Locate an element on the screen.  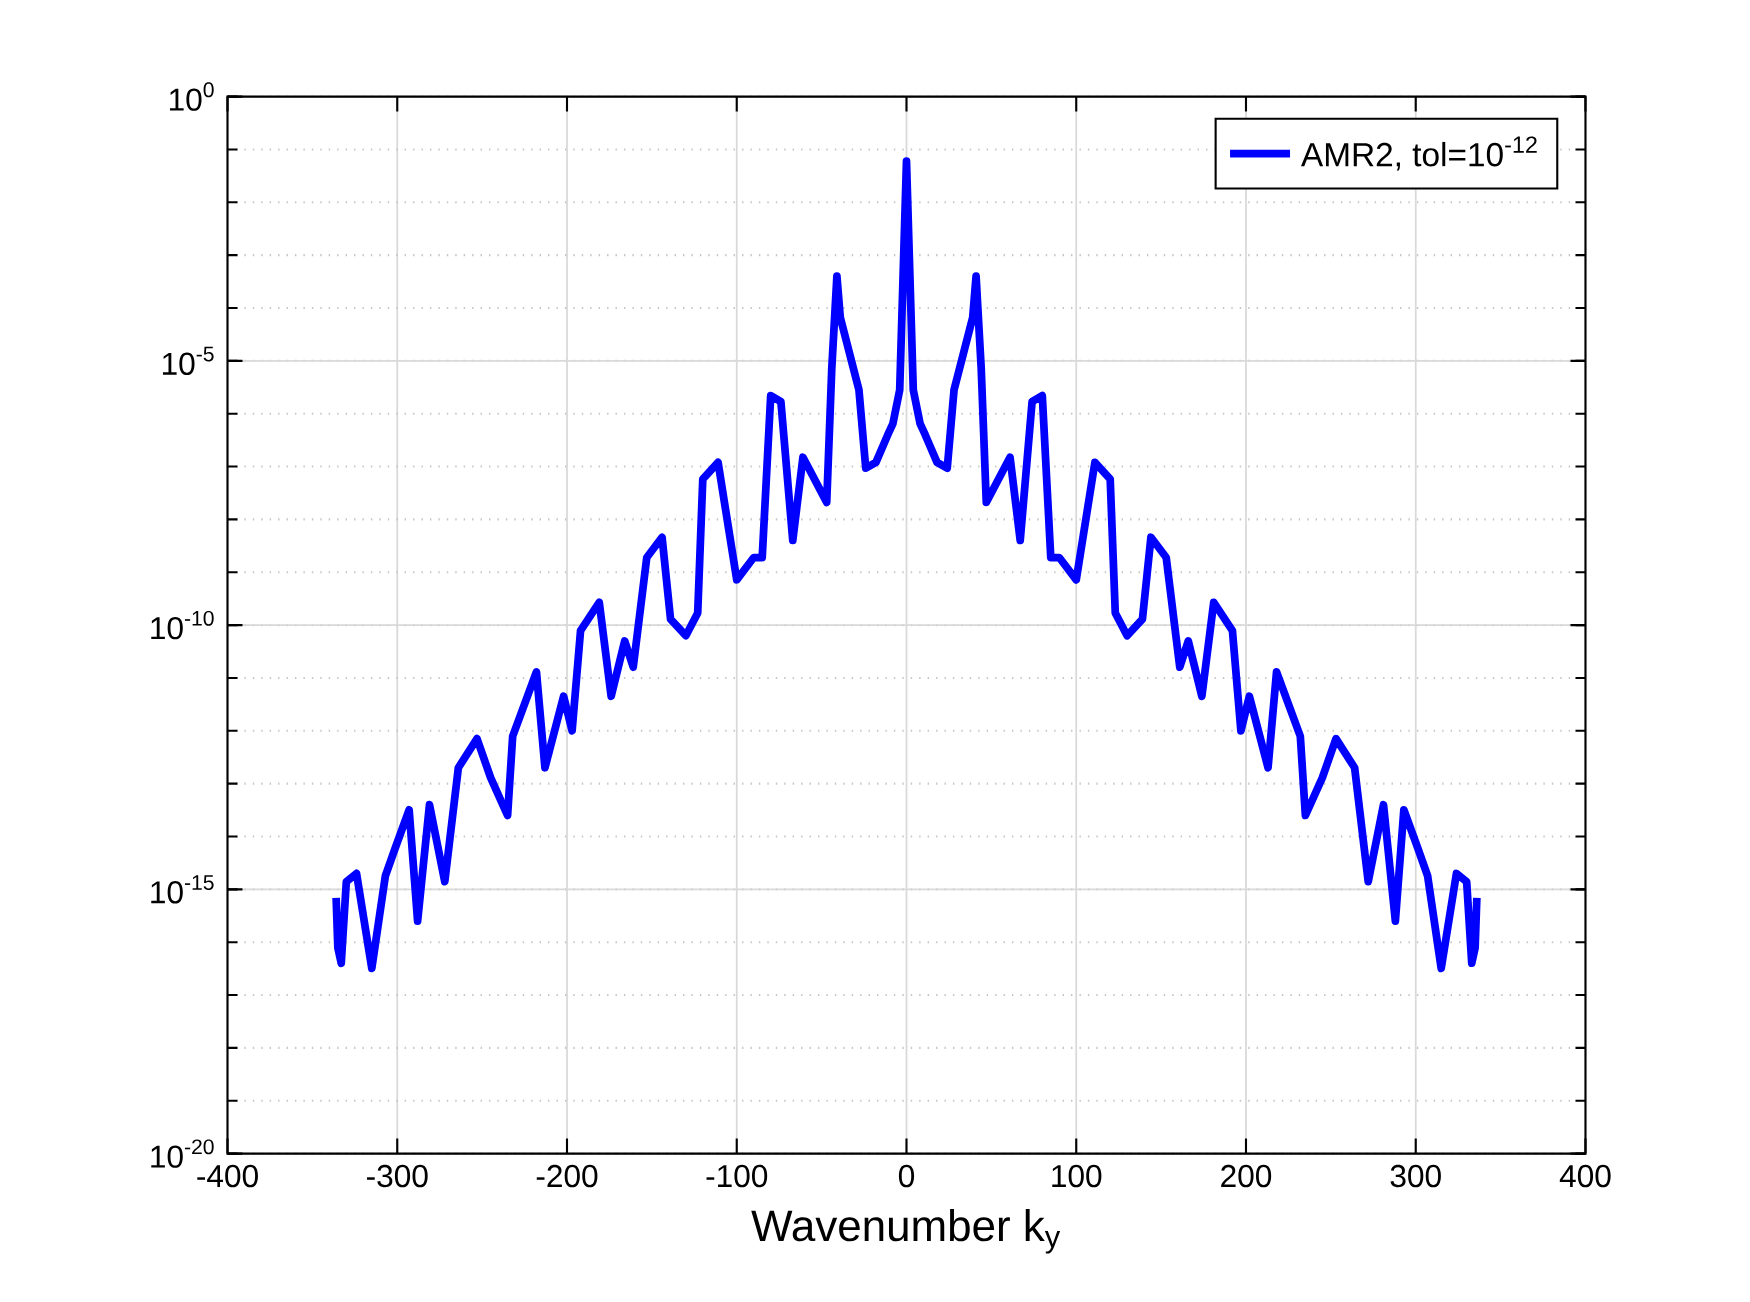
x-tick-label: 300 is located at coordinates (1415, 1176).